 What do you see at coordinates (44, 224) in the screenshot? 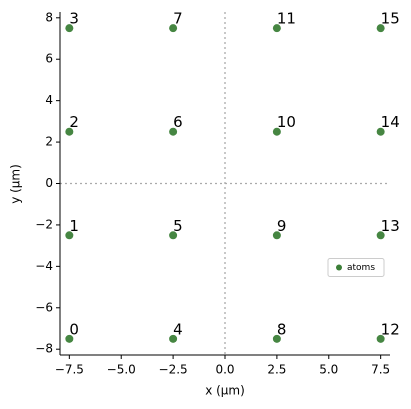
I see `y-tick-label: −2` at bounding box center [44, 224].